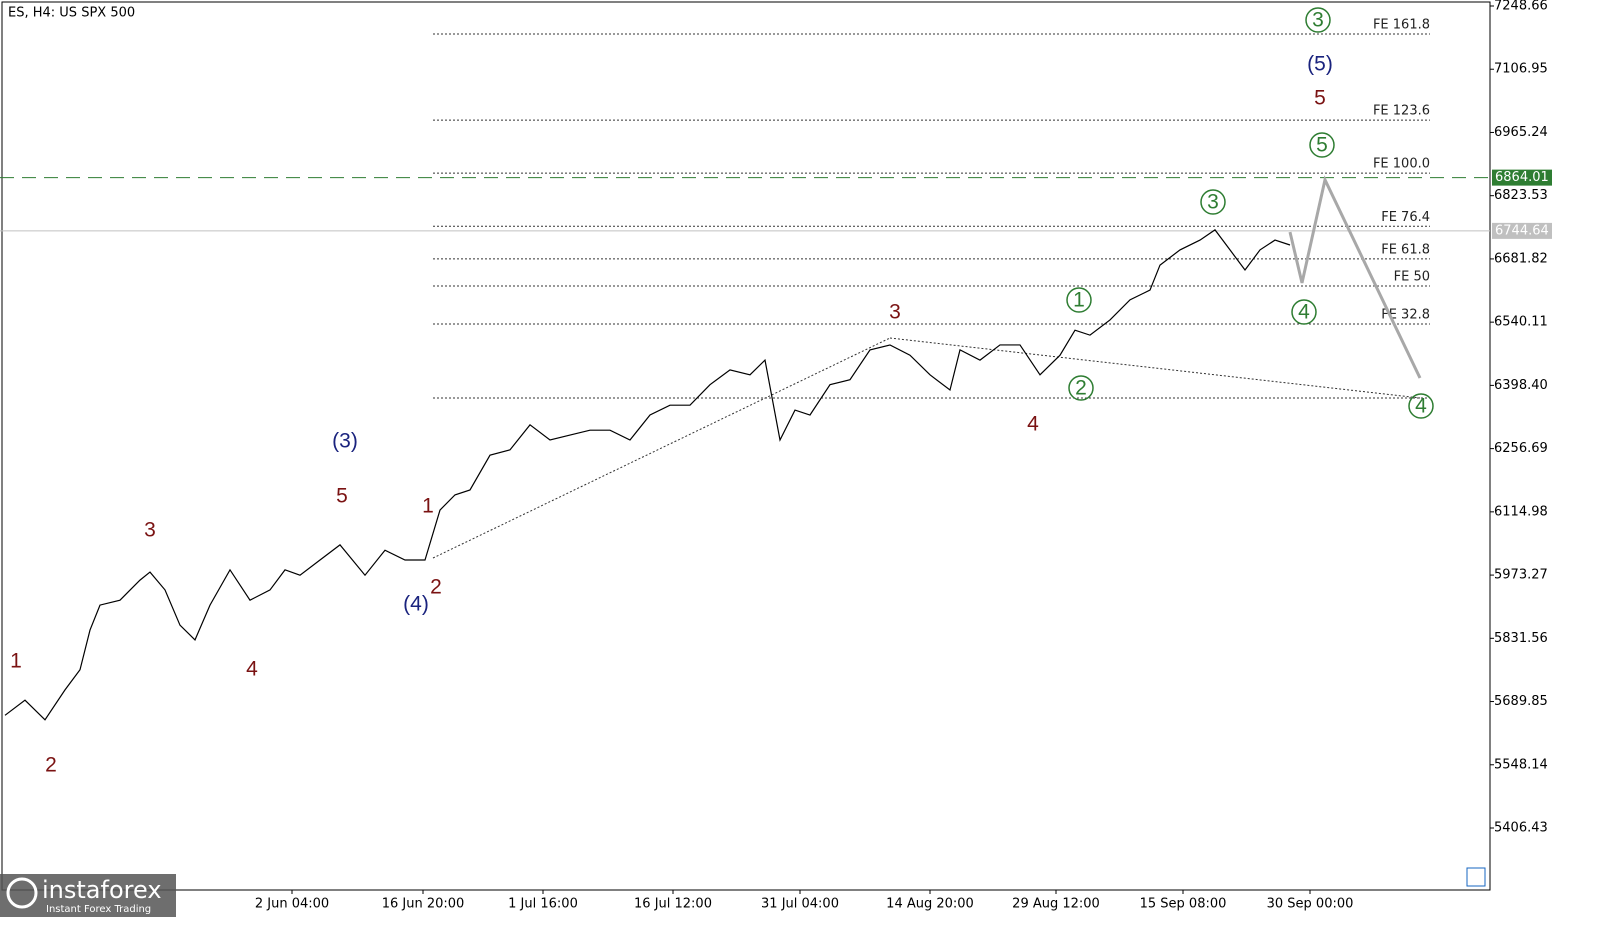  I want to click on y-tick-label: 5973.27, so click(1521, 575).